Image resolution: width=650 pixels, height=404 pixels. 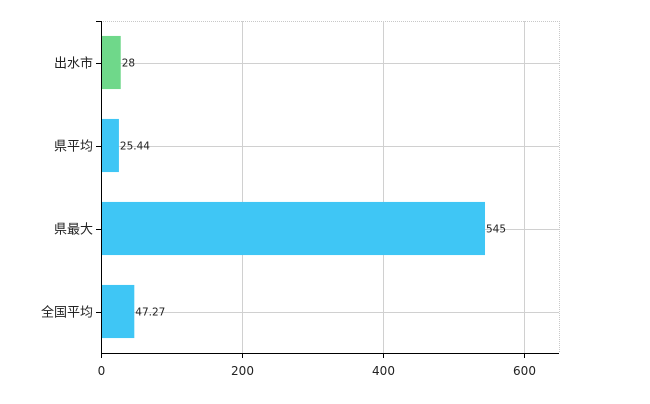 What do you see at coordinates (524, 371) in the screenshot?
I see `x-tick-label: 600` at bounding box center [524, 371].